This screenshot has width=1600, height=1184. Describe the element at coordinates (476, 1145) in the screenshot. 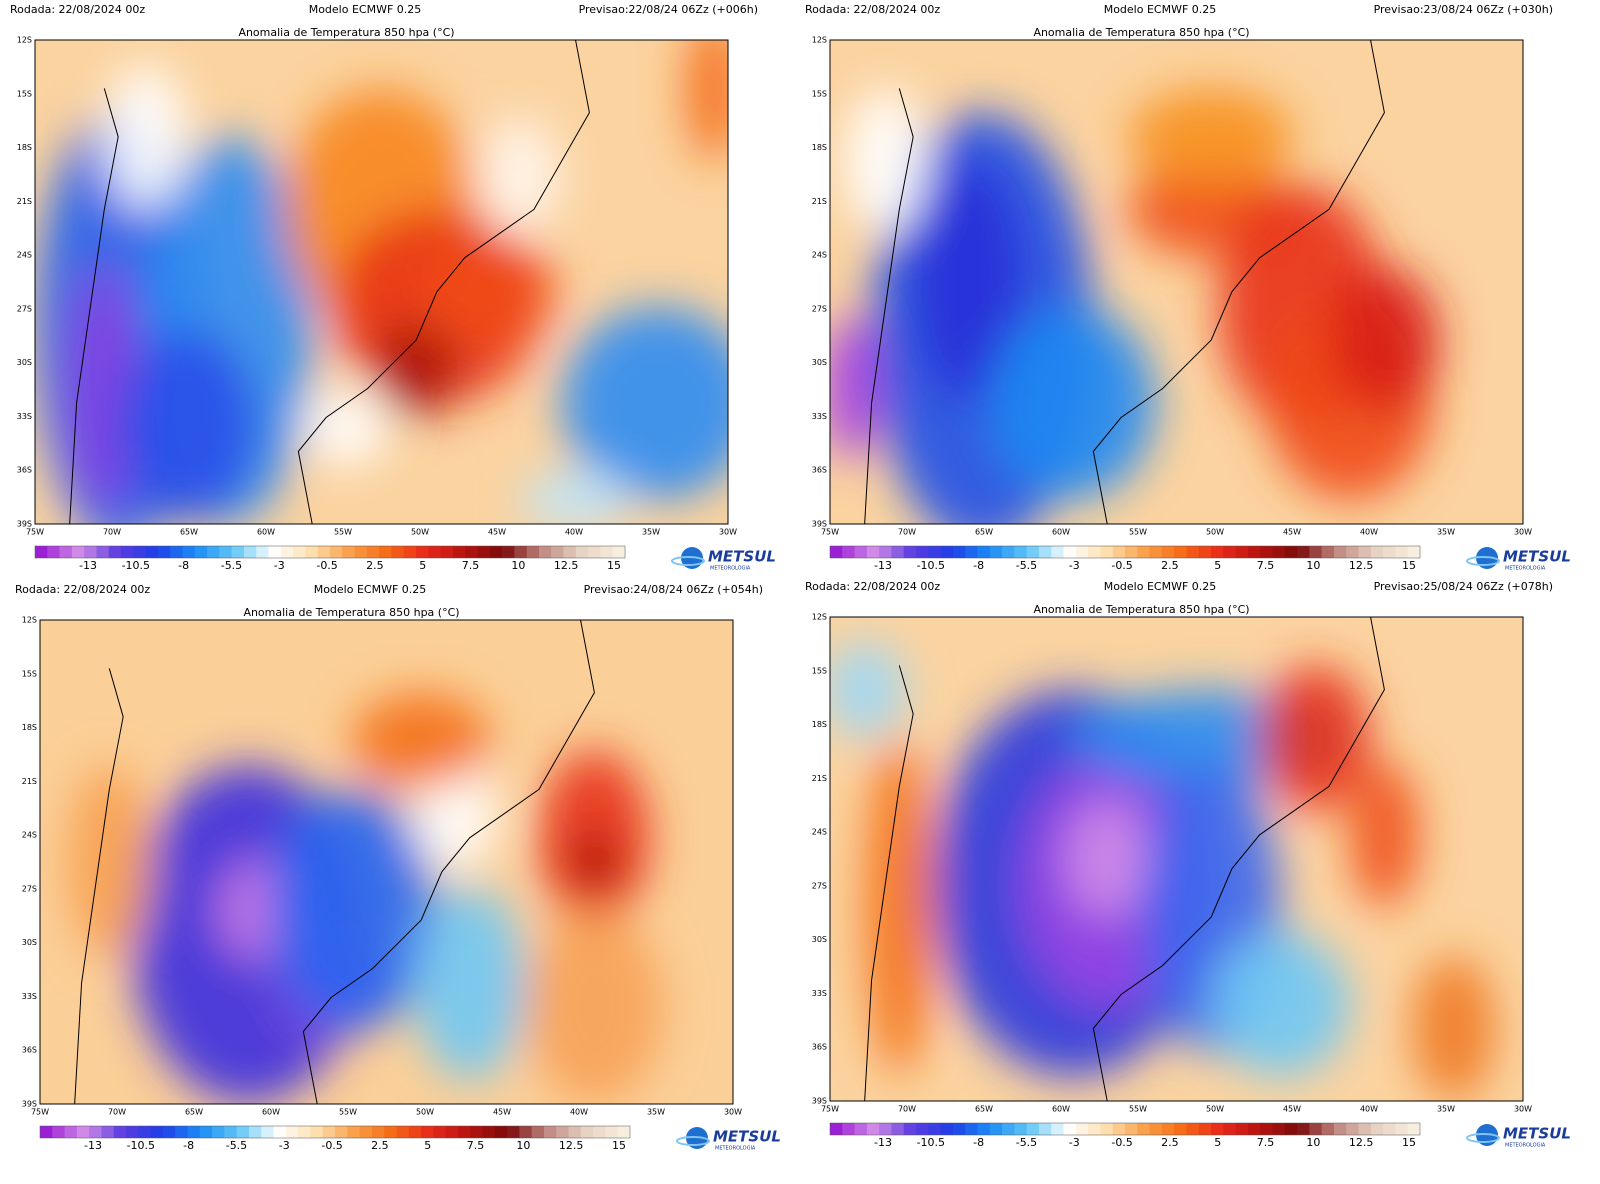

I see `colorbar-label: 7.5` at that location.